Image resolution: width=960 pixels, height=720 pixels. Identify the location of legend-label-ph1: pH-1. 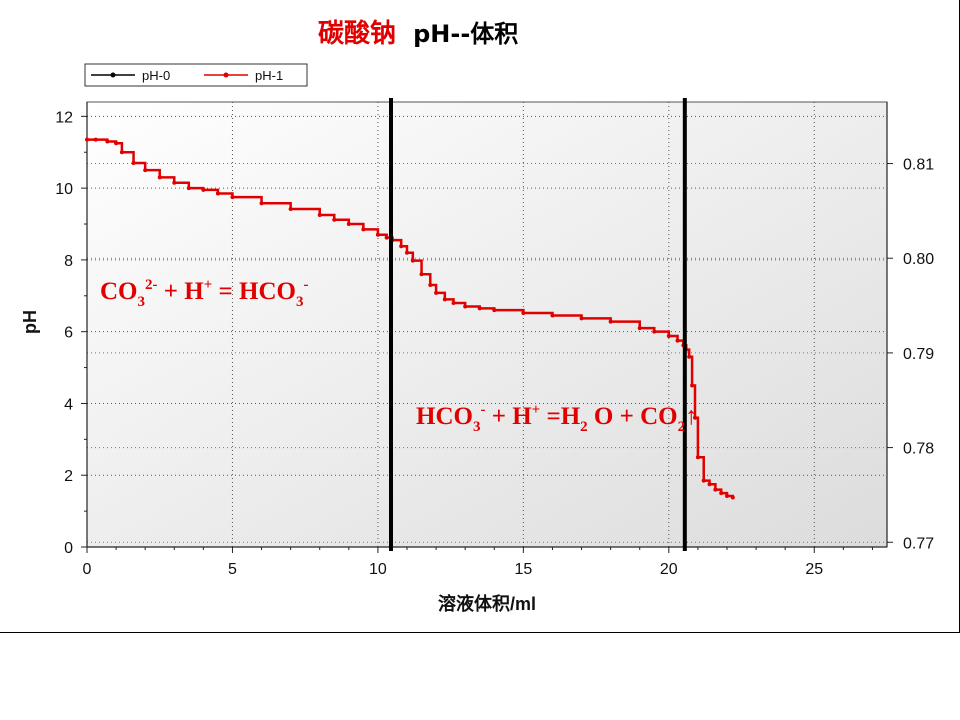
(269, 75).